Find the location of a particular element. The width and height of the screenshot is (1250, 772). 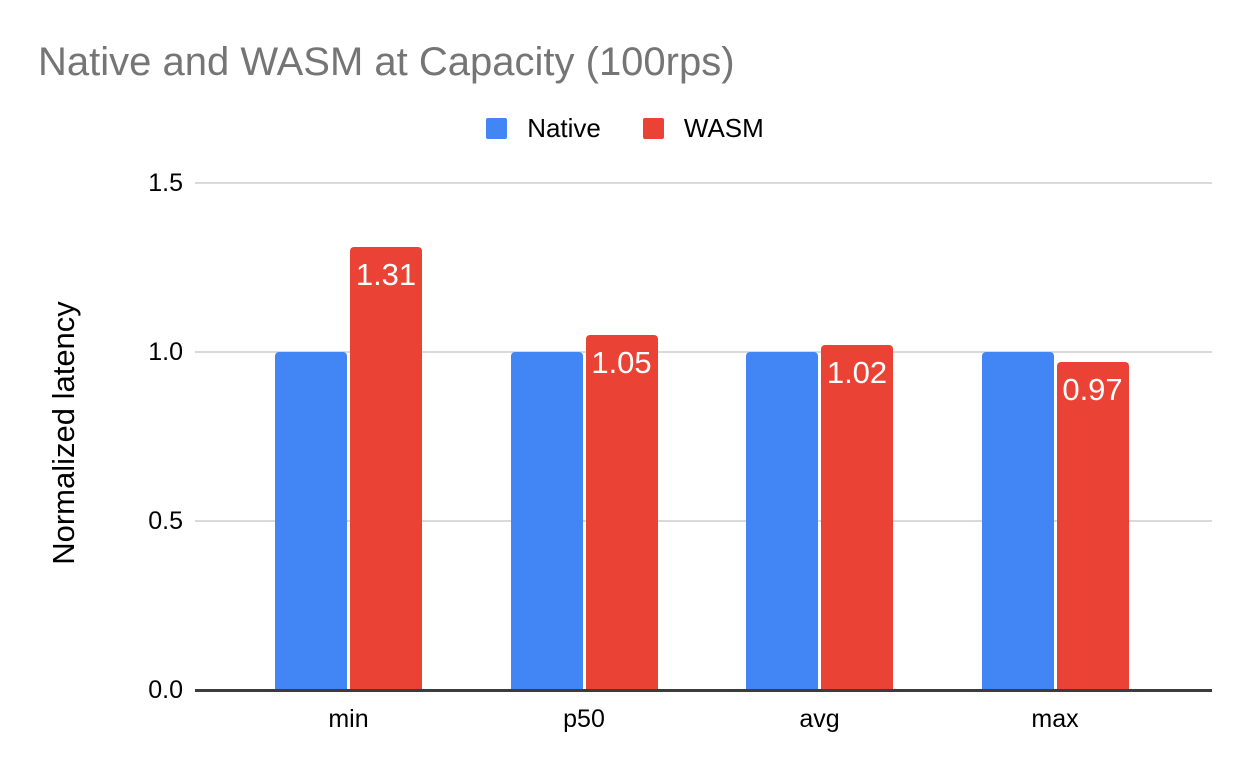

bar-native-p50 is located at coordinates (546, 521).